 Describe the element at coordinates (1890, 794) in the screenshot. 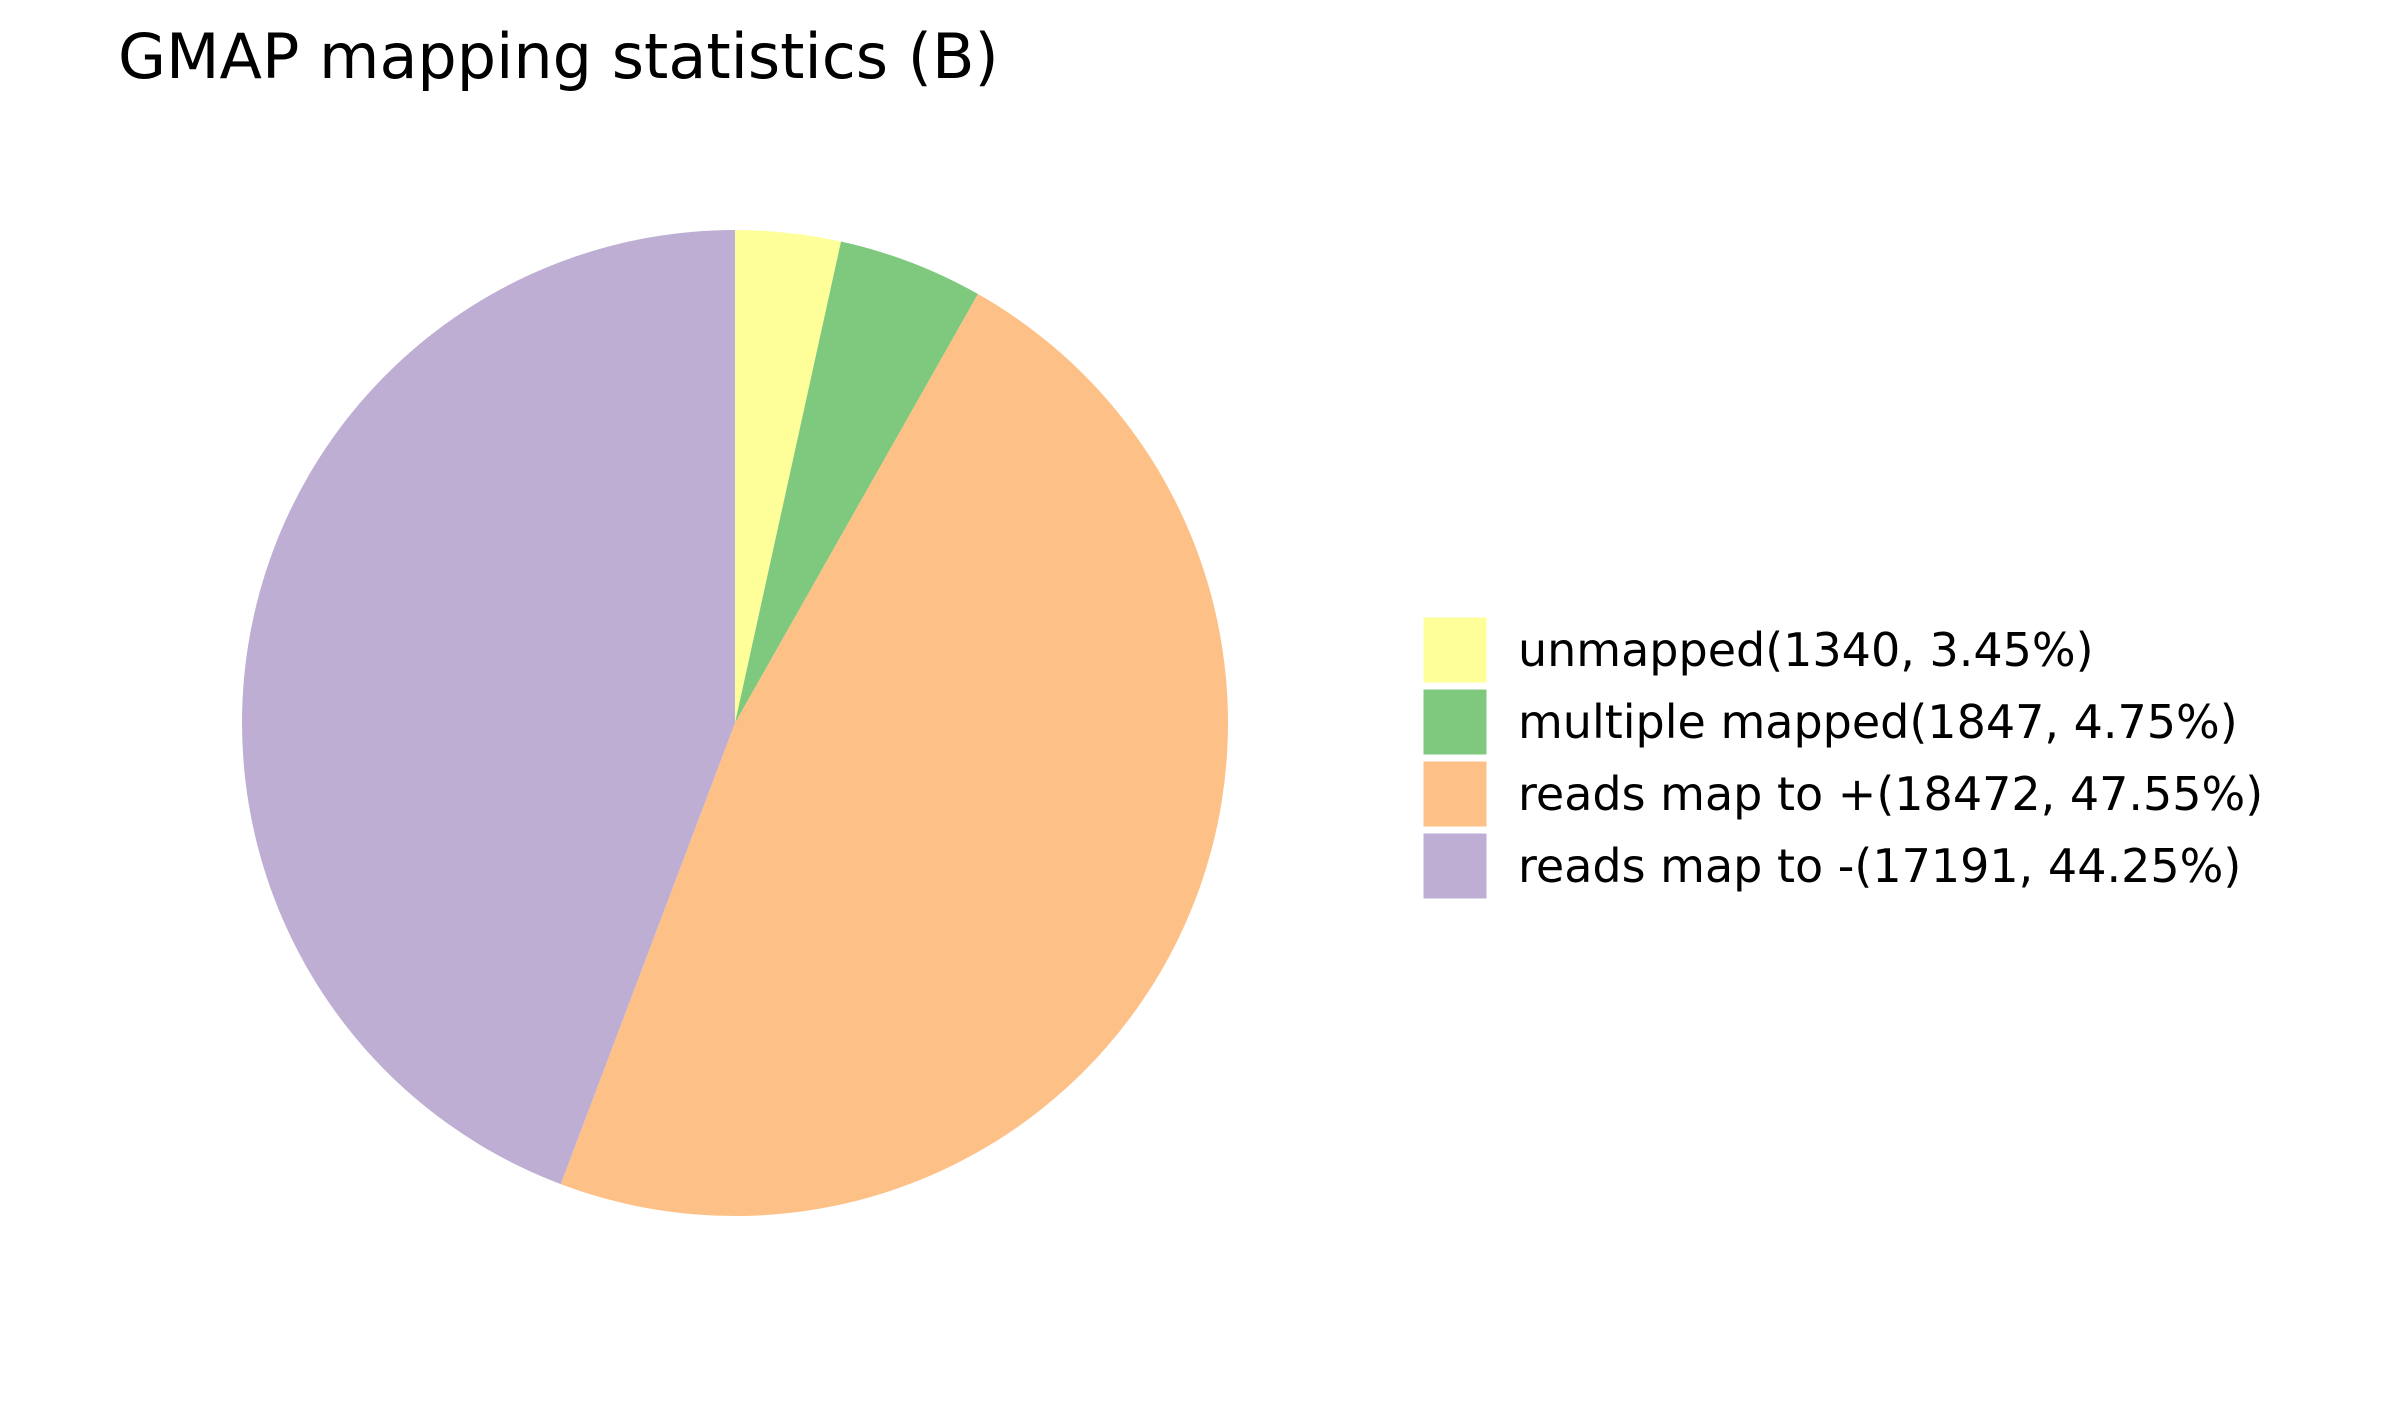

I see `legend-label-3: reads map to +(18472, 47.55%)` at that location.